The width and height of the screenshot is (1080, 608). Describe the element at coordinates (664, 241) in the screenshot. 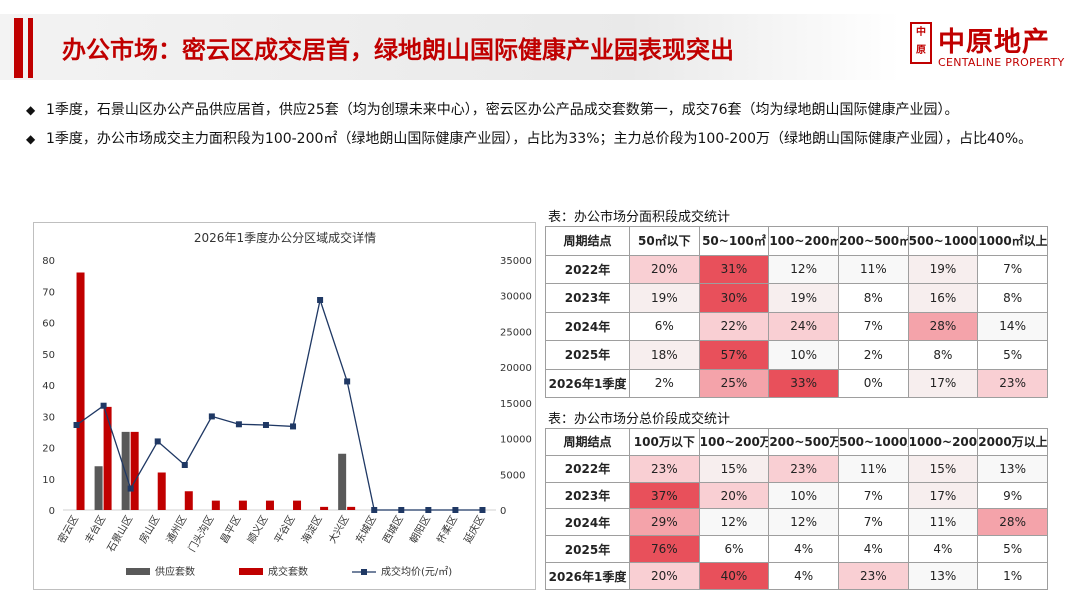

I see `table-column-header: 50㎡以下` at that location.